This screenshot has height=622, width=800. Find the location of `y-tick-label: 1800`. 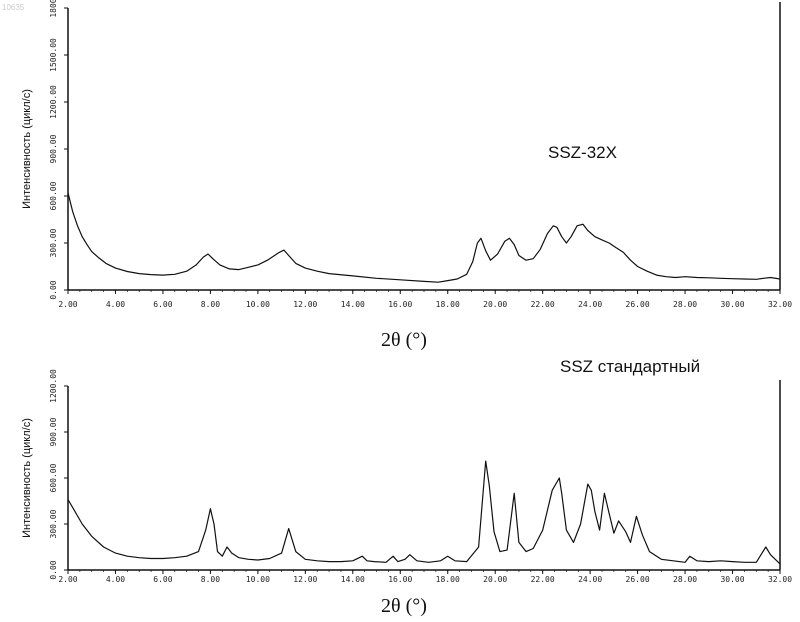

y-tick-label: 1800 is located at coordinates (53, 9).